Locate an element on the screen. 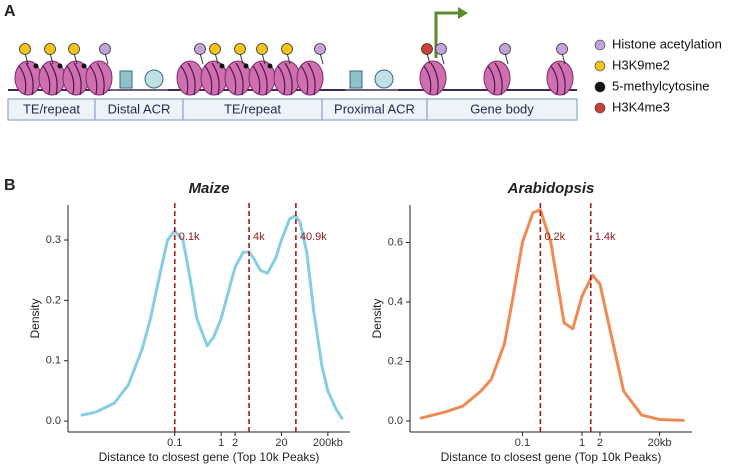  y-tick-label: 0.6 is located at coordinates (395, 242).